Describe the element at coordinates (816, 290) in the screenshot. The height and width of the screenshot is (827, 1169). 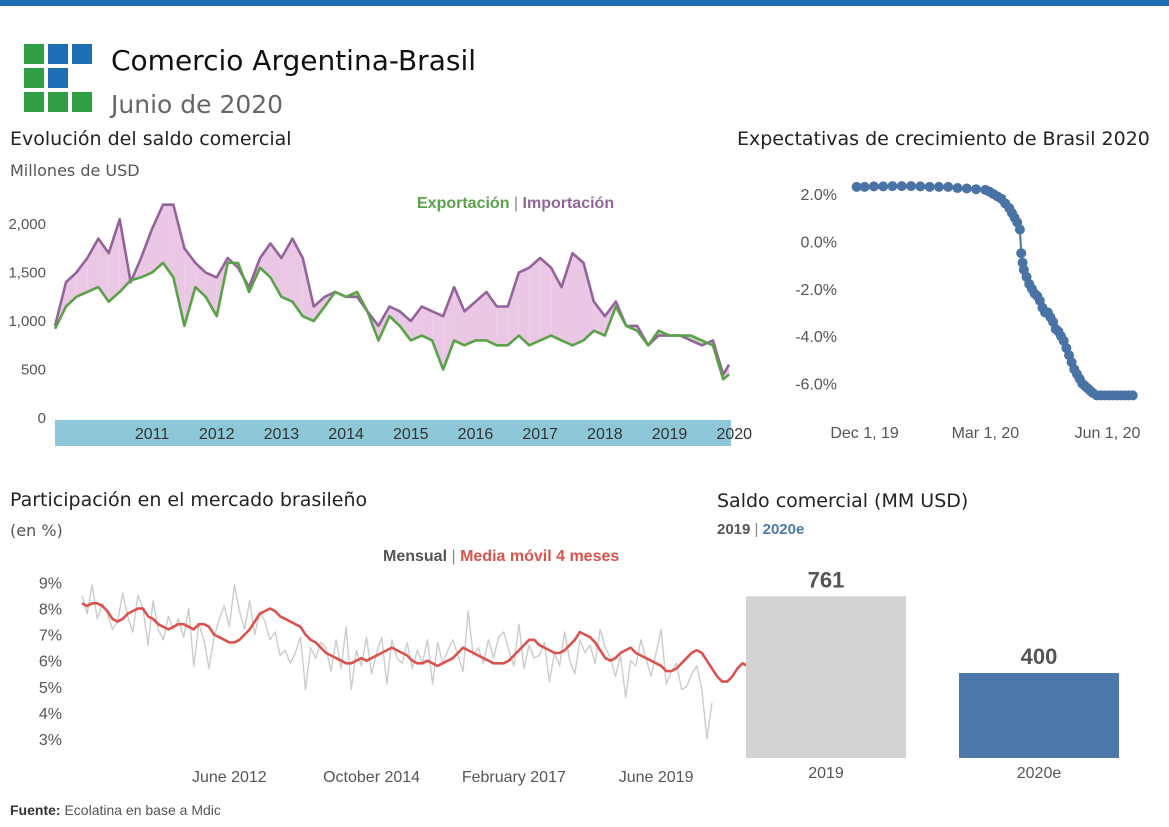
I see `expectativas-y-tick: -2.0%` at that location.